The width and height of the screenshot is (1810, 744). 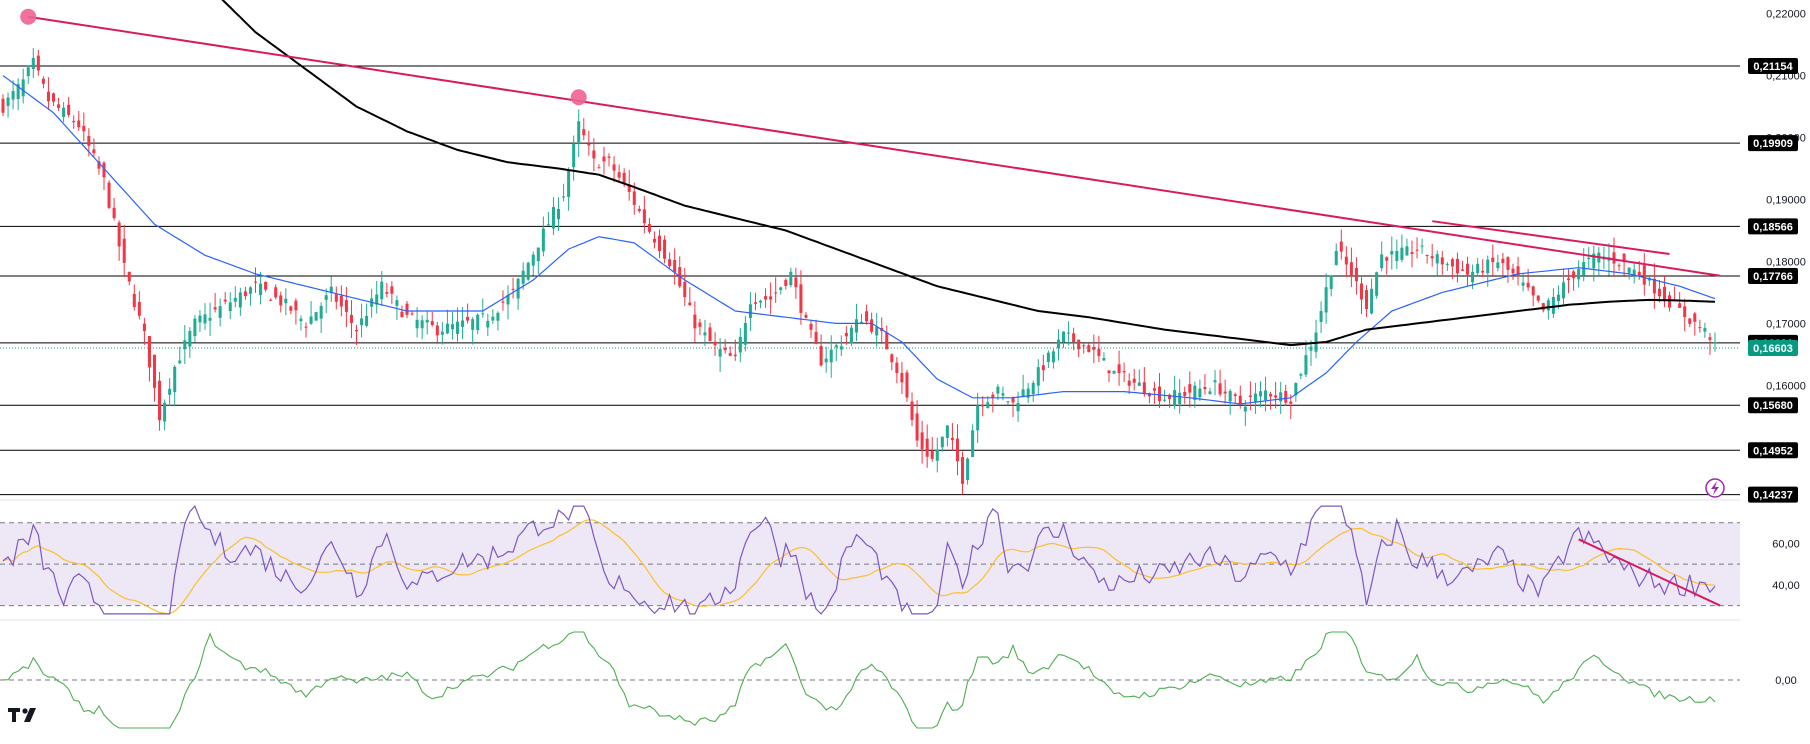 I want to click on tradingview-logo, so click(x=22, y=715).